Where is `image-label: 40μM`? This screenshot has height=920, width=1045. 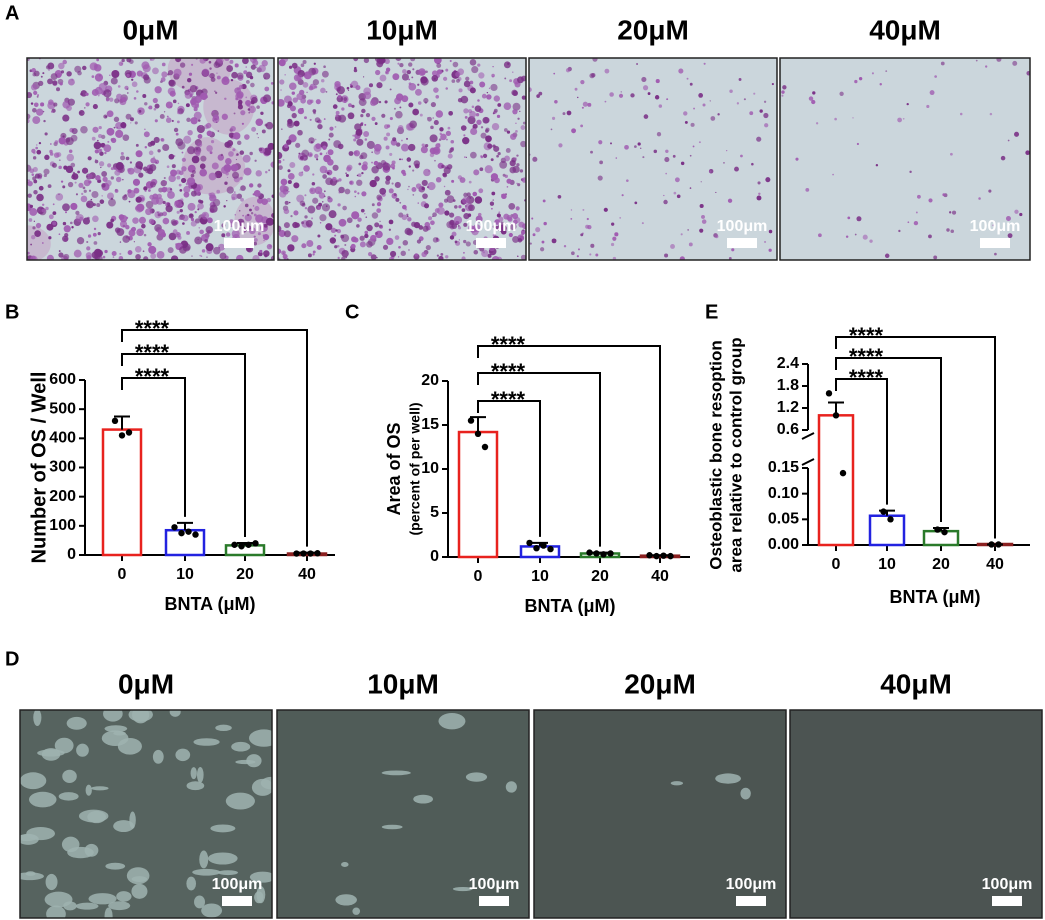 image-label: 40μM is located at coordinates (905, 29).